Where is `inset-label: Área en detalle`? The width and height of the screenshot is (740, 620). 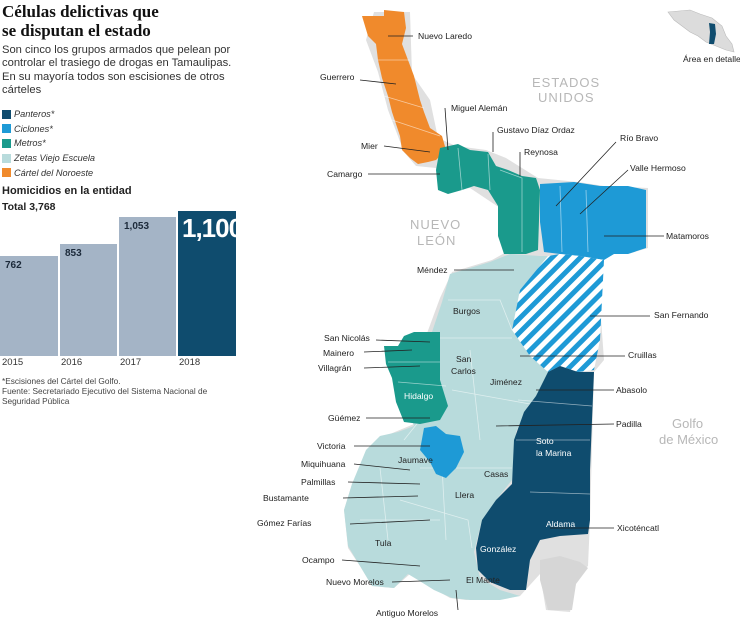
inset-label: Área en detalle is located at coordinates (711, 59).